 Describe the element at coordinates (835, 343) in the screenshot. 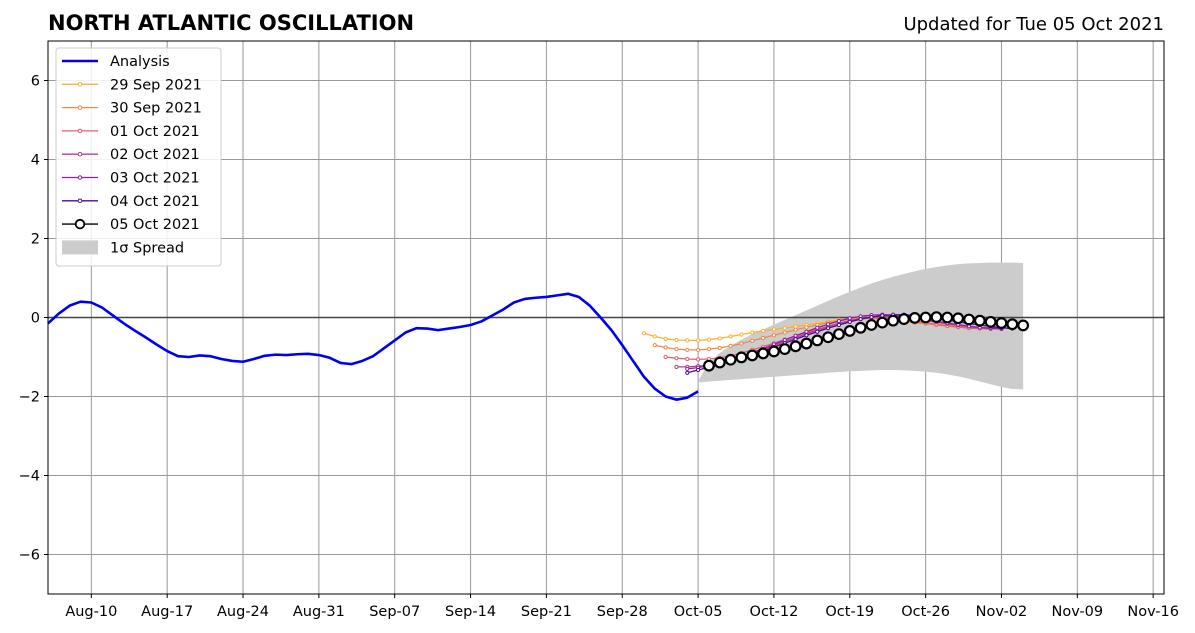

I see `forecast-layer` at that location.